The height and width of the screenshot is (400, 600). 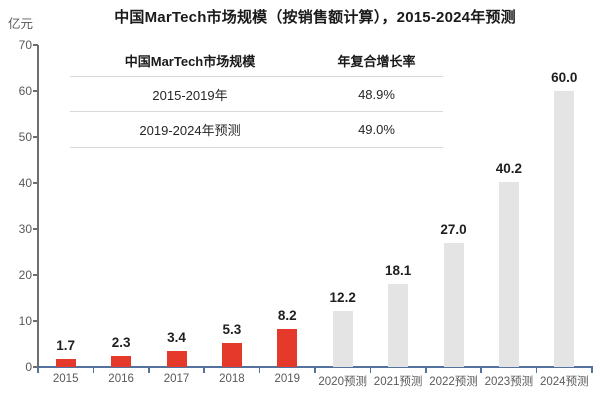 What do you see at coordinates (256, 130) in the screenshot?
I see `cagr-table-row-2019-2024: 2019-2024年预测 49.0%` at bounding box center [256, 130].